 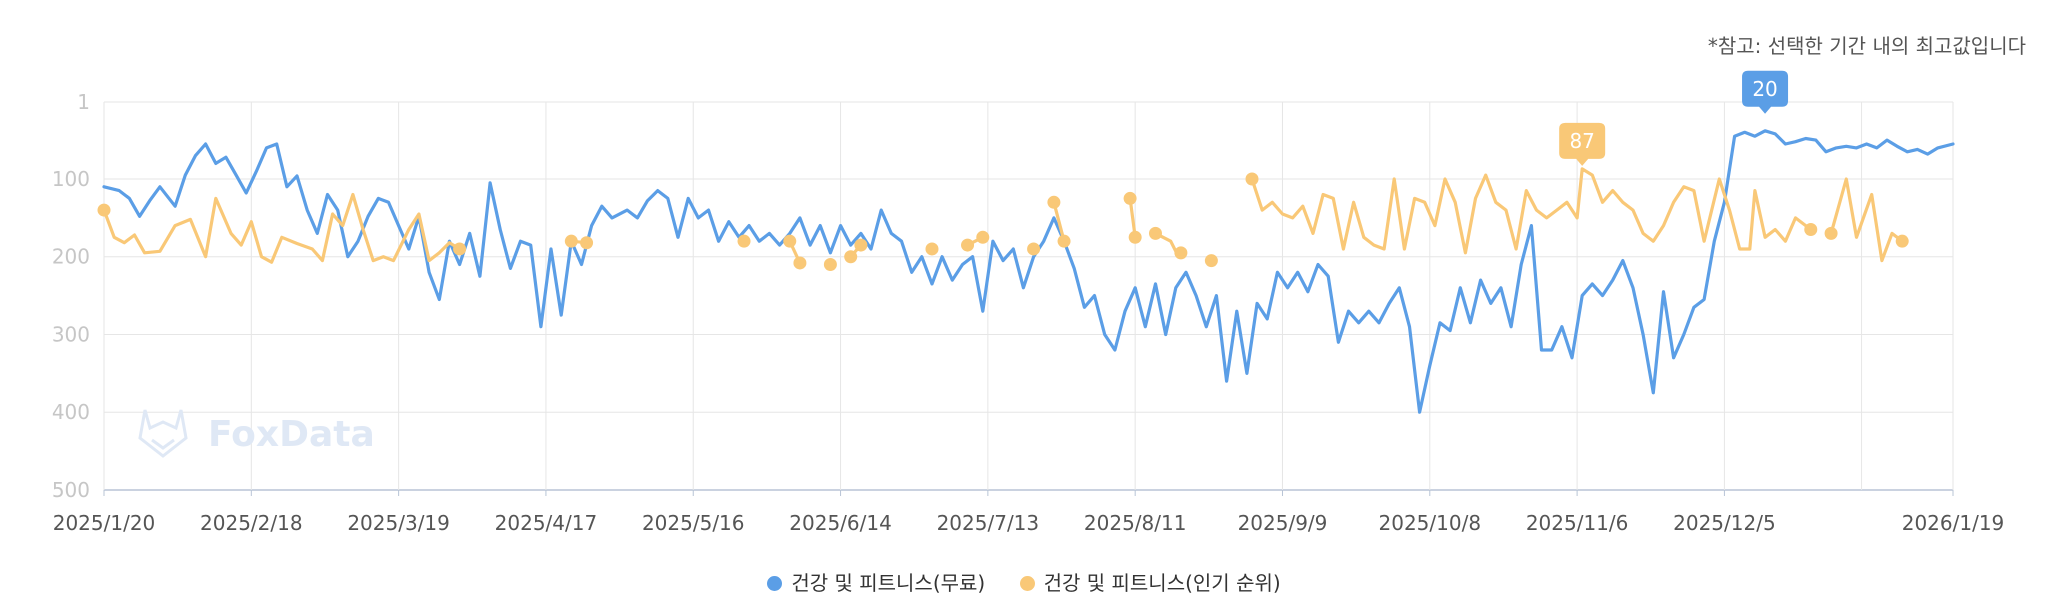 What do you see at coordinates (1577, 523) in the screenshot?
I see `x-tick-label: 2025/11/6` at bounding box center [1577, 523].